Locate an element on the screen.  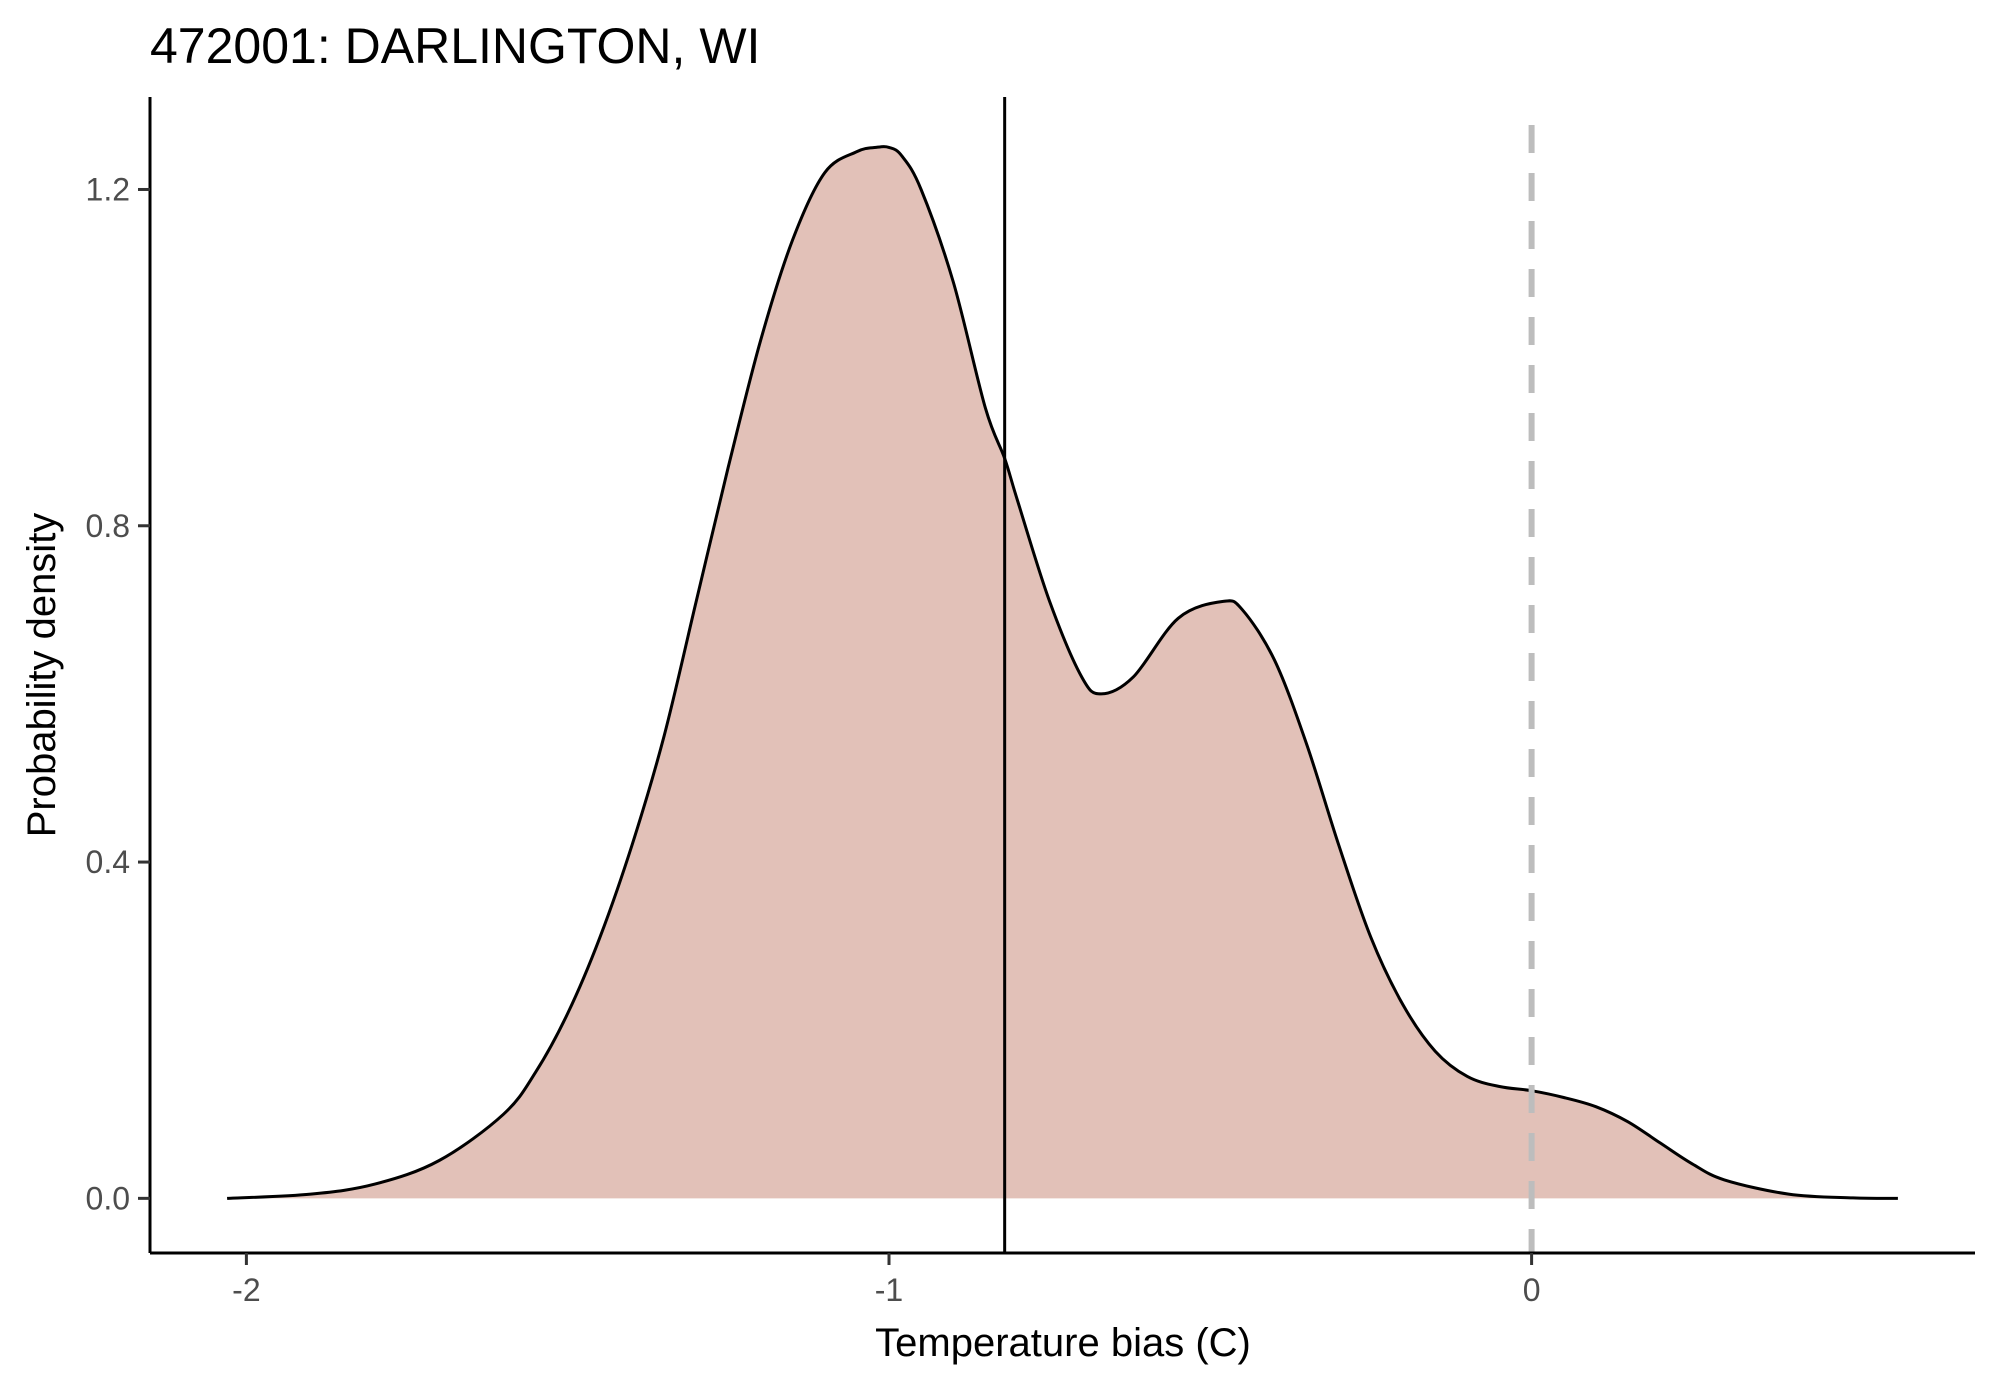
x-tick-label: -2 is located at coordinates (246, 1290).